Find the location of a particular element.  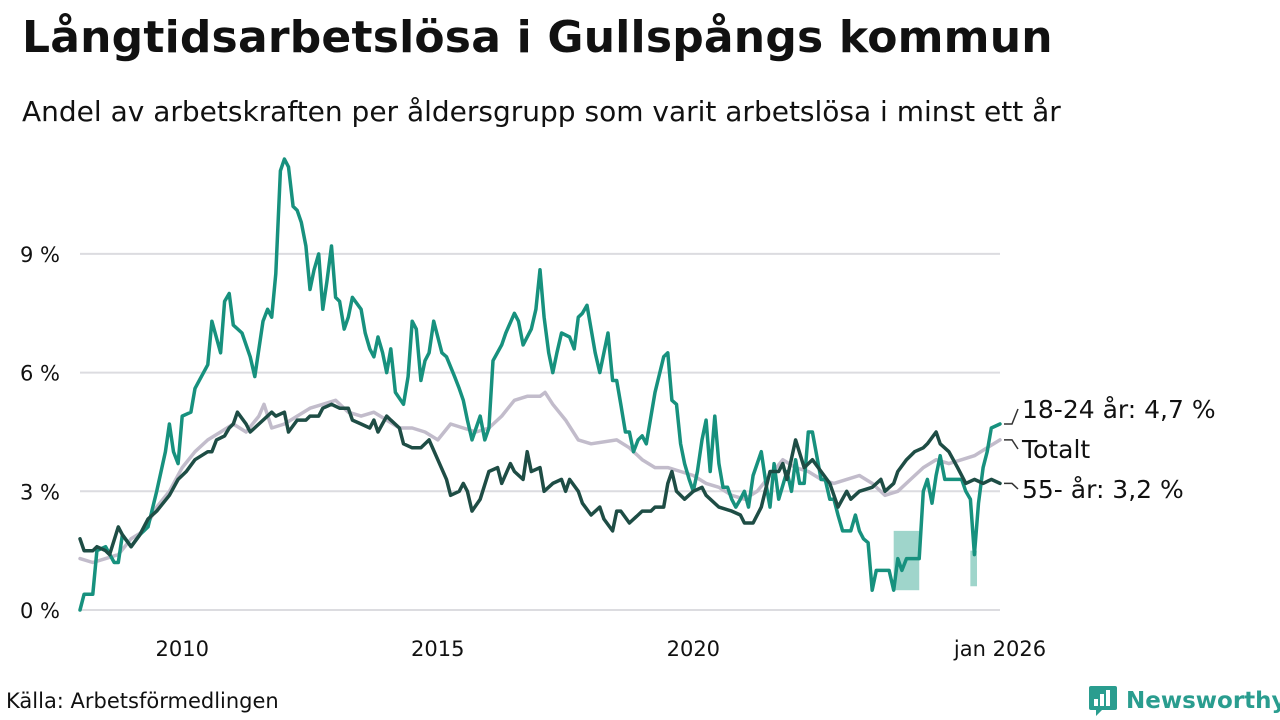

end-label-totalt: Totalt is located at coordinates (1055, 449).